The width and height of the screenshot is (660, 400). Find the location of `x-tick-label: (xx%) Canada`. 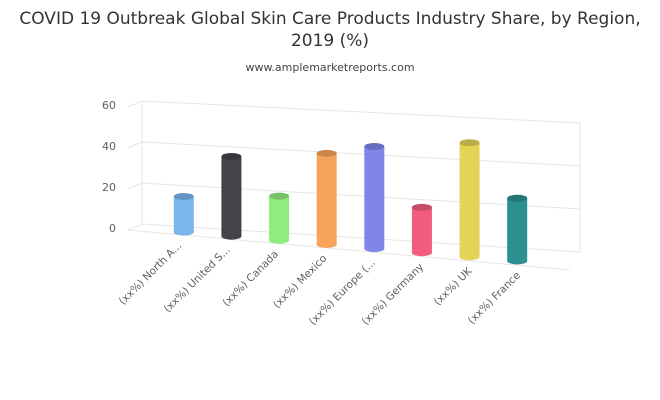

x-tick-label: (xx%) Canada is located at coordinates (250, 278).